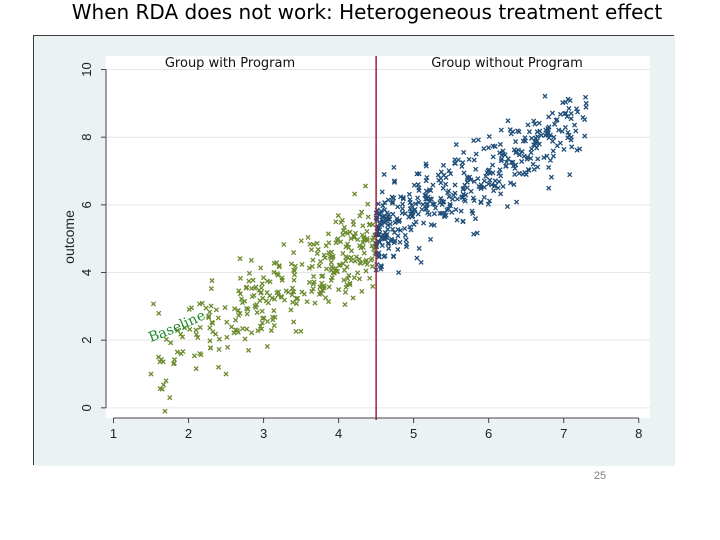  I want to click on annotation-group-with-program: Group with Program, so click(230, 63).